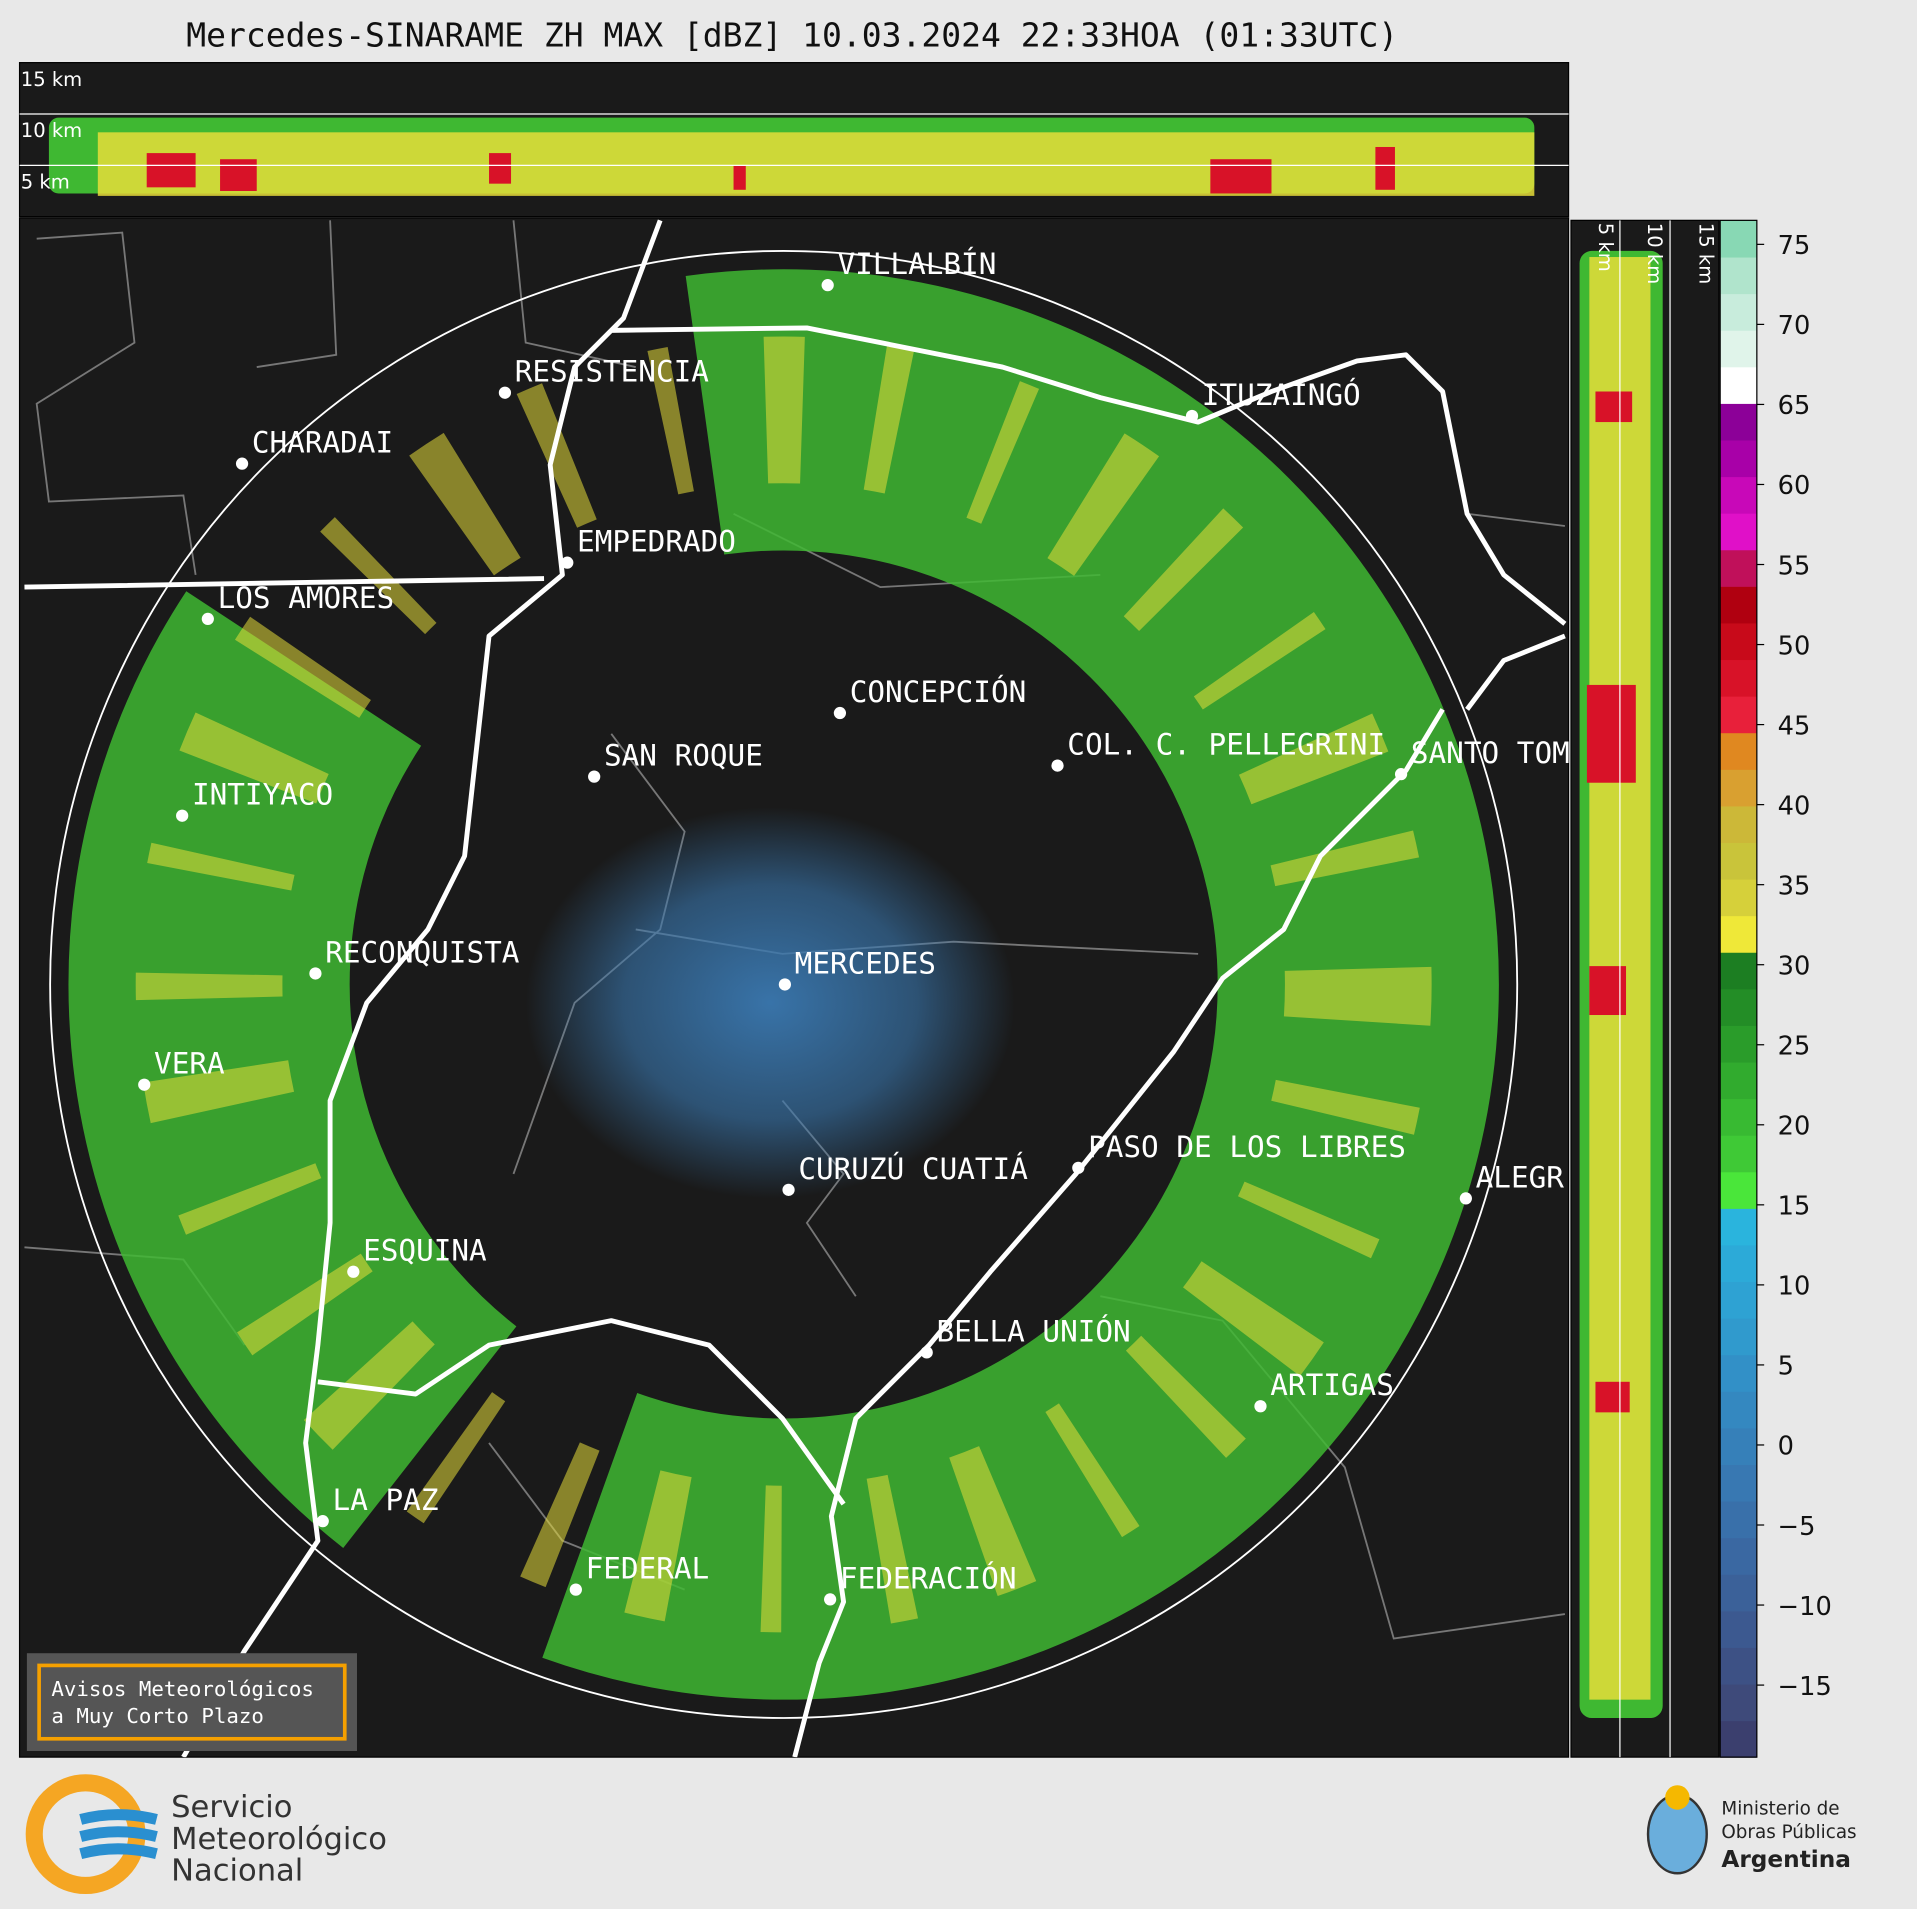  What do you see at coordinates (865, 963) in the screenshot?
I see `city-label: MERCEDES` at bounding box center [865, 963].